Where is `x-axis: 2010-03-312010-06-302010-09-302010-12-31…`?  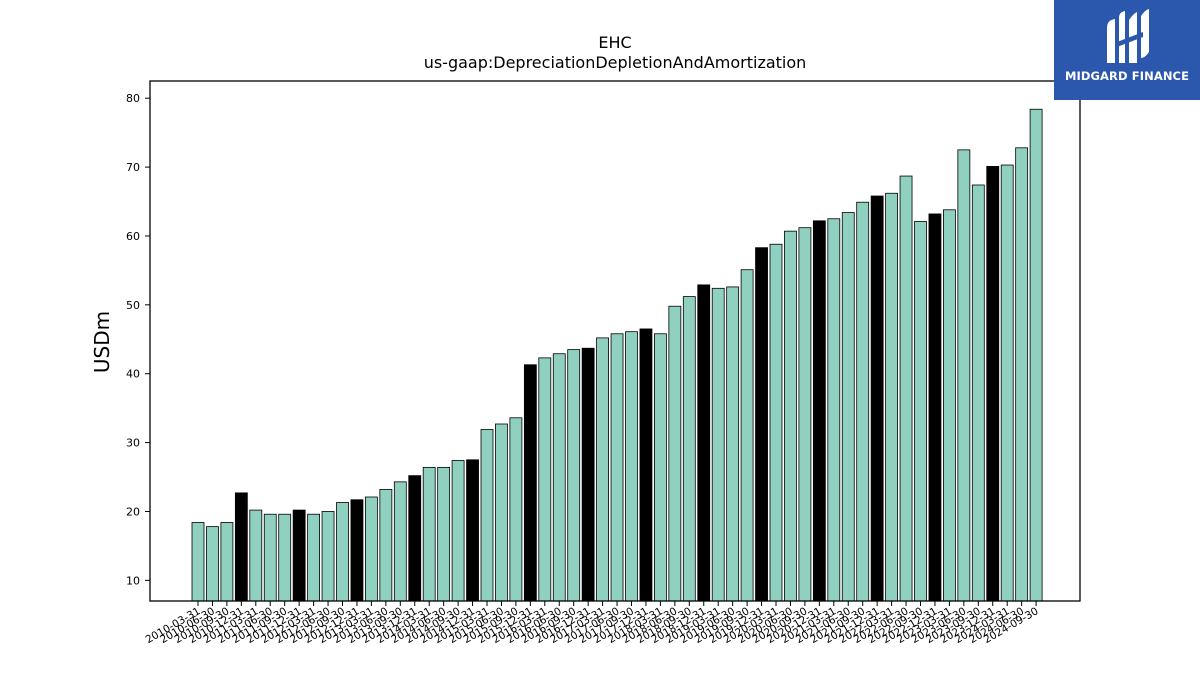 x-axis: 2010-03-312010-06-302010-09-302010-12-31… is located at coordinates (592, 623).